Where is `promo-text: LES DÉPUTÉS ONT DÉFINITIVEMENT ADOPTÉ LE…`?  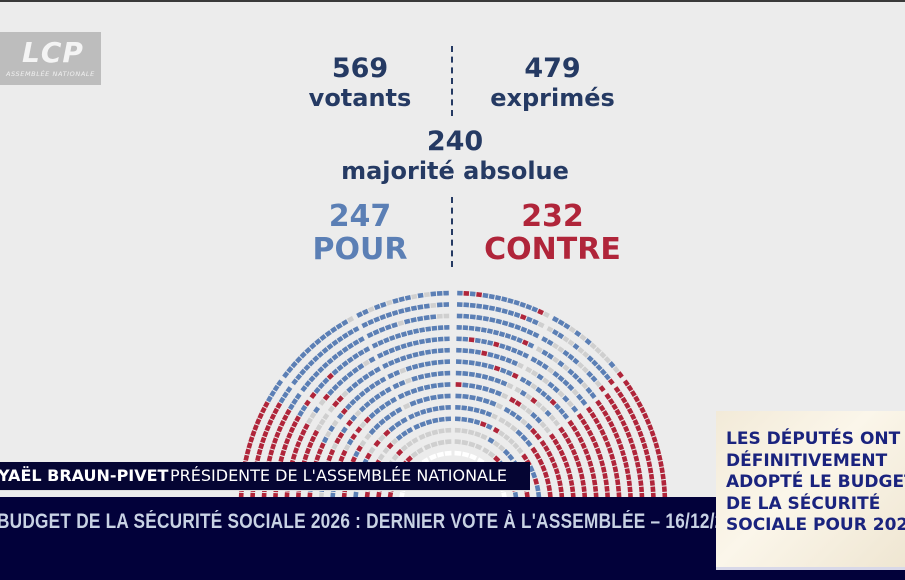 promo-text: LES DÉPUTÉS ONT DÉFINITIVEMENT ADOPTÉ LE… is located at coordinates (815, 483).